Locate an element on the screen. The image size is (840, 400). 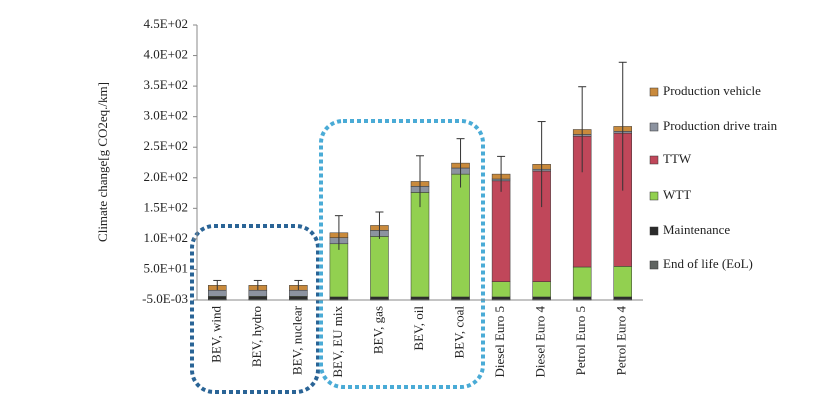
legend-label: TTW is located at coordinates (677, 158).